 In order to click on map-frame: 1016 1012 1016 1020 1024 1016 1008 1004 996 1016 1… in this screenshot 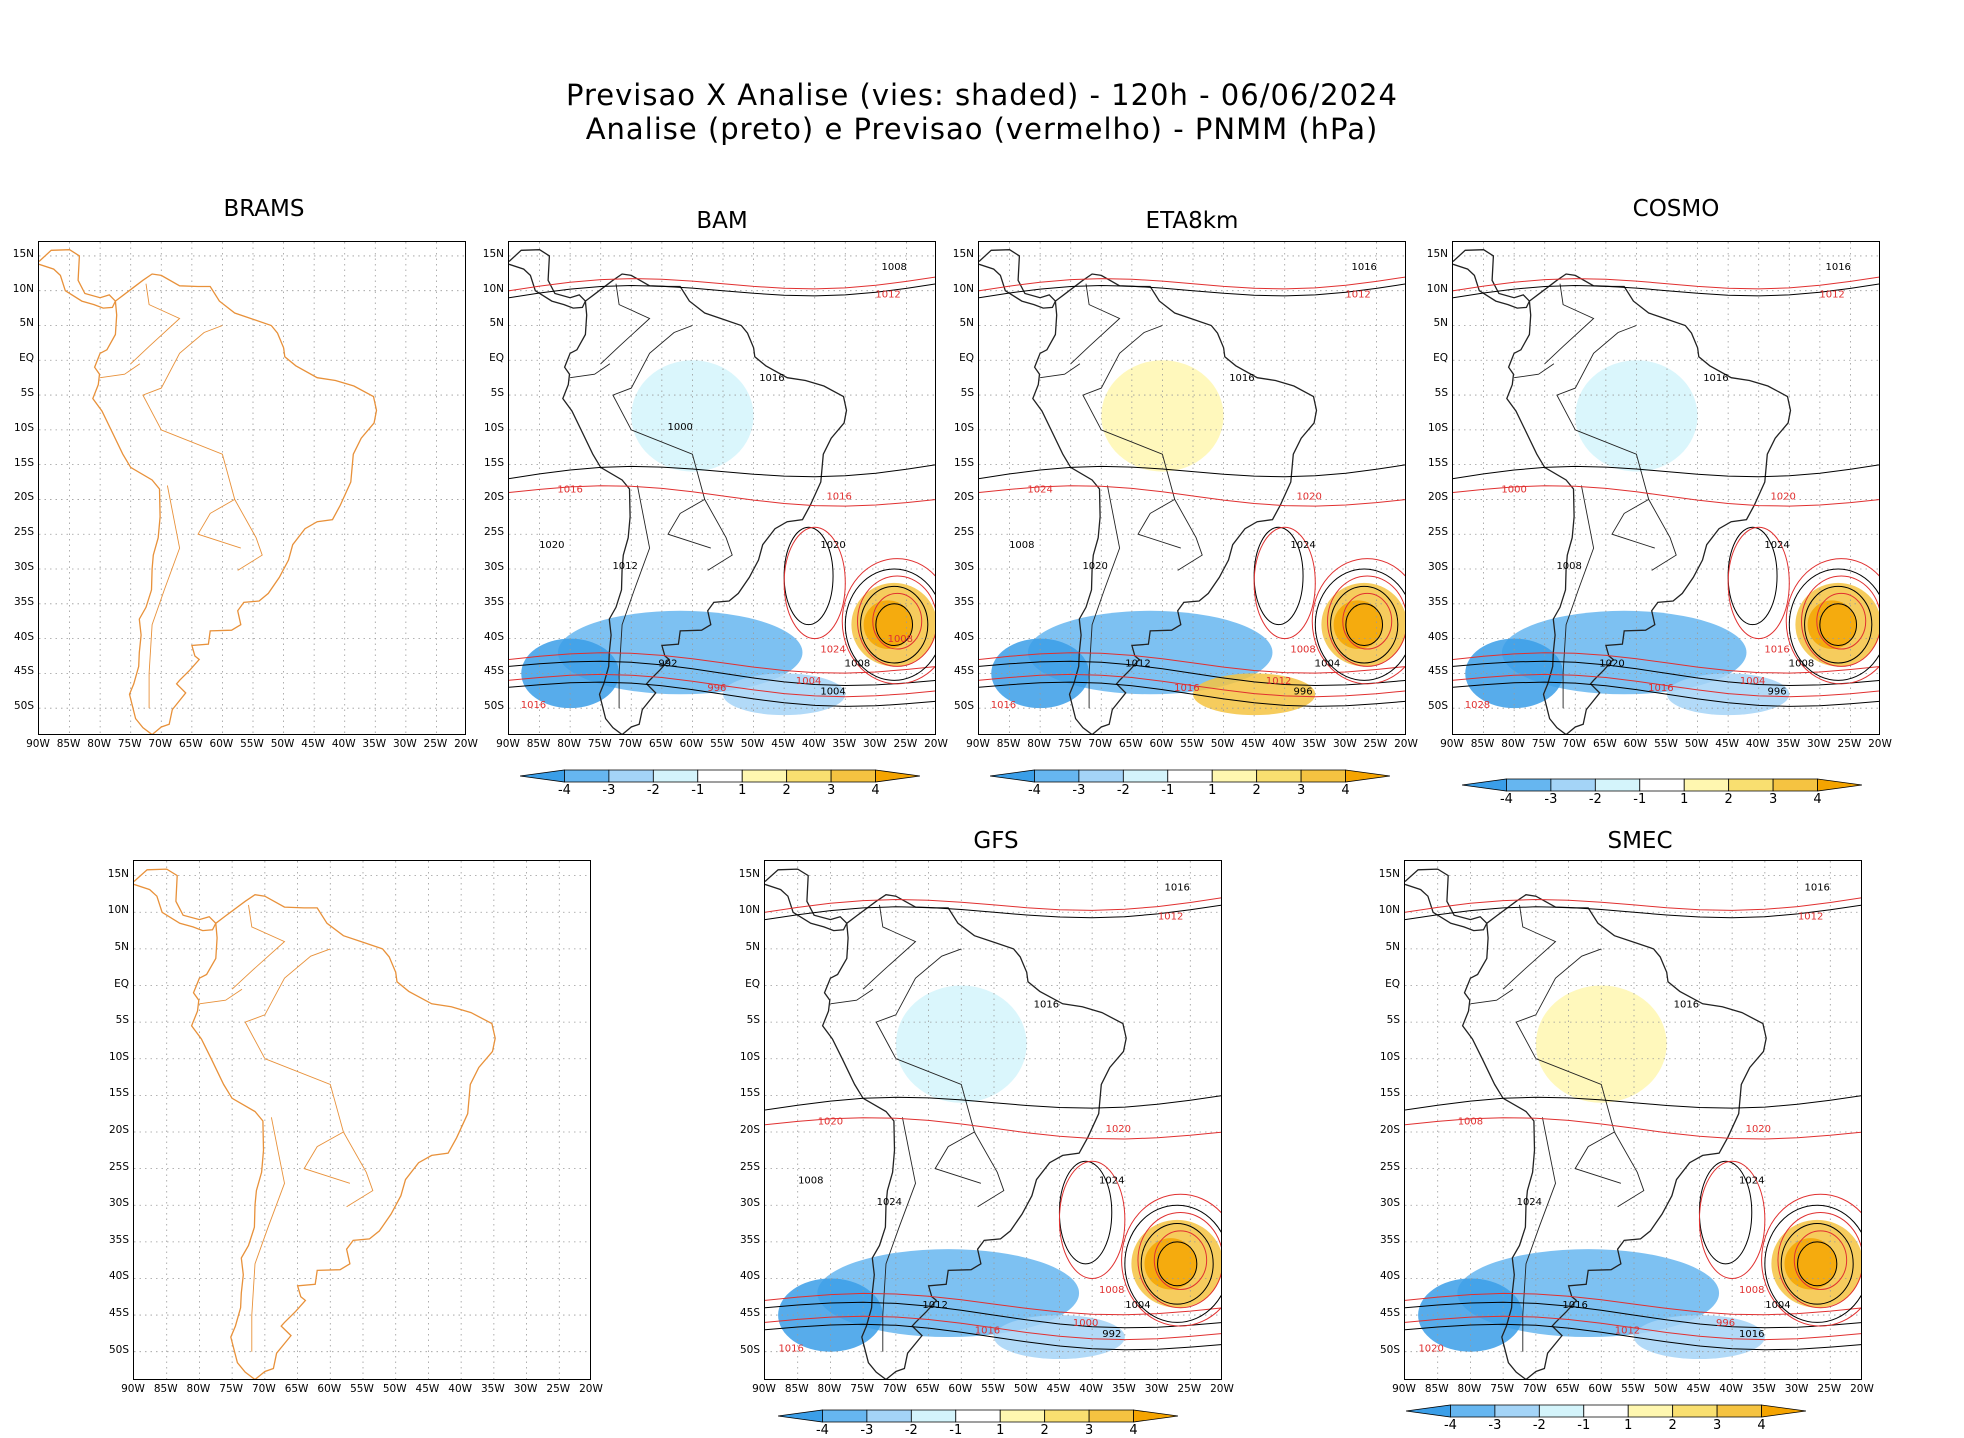, I will do `click(1666, 488)`.